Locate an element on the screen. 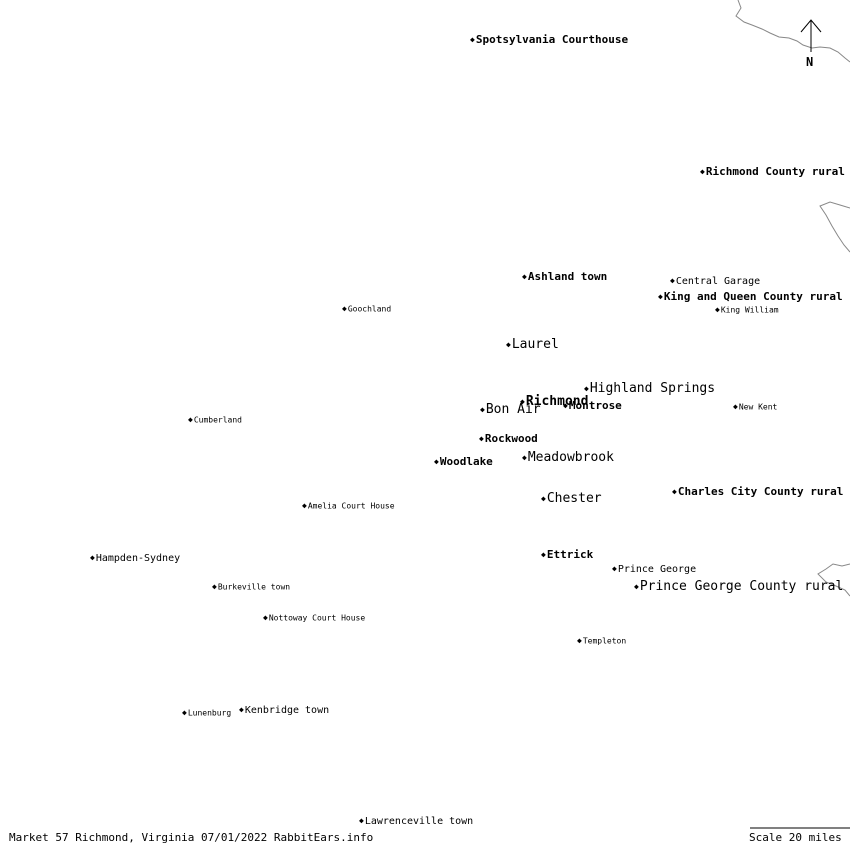  place-label: Ashland town is located at coordinates (567, 276).